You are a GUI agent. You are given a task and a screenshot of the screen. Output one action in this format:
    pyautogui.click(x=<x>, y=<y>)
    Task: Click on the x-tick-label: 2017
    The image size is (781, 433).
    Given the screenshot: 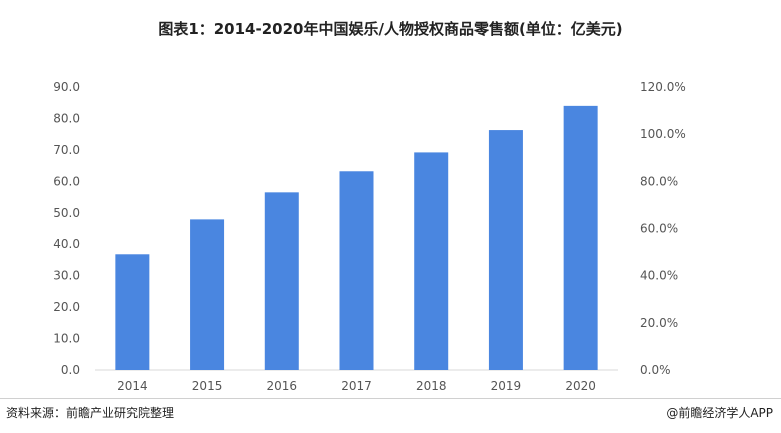 What is the action you would take?
    pyautogui.click(x=356, y=386)
    